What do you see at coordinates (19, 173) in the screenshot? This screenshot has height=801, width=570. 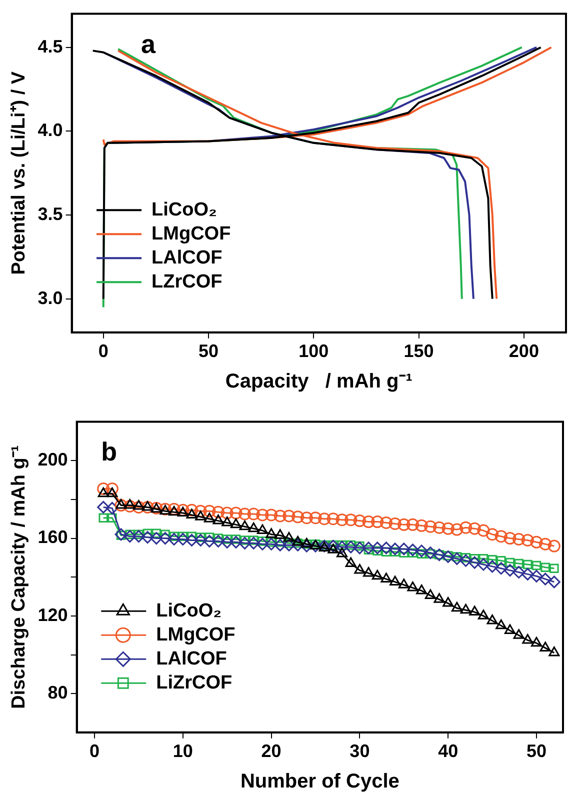 I see `y-axis-title: Potential vs. (Li/Li⁺) / V` at bounding box center [19, 173].